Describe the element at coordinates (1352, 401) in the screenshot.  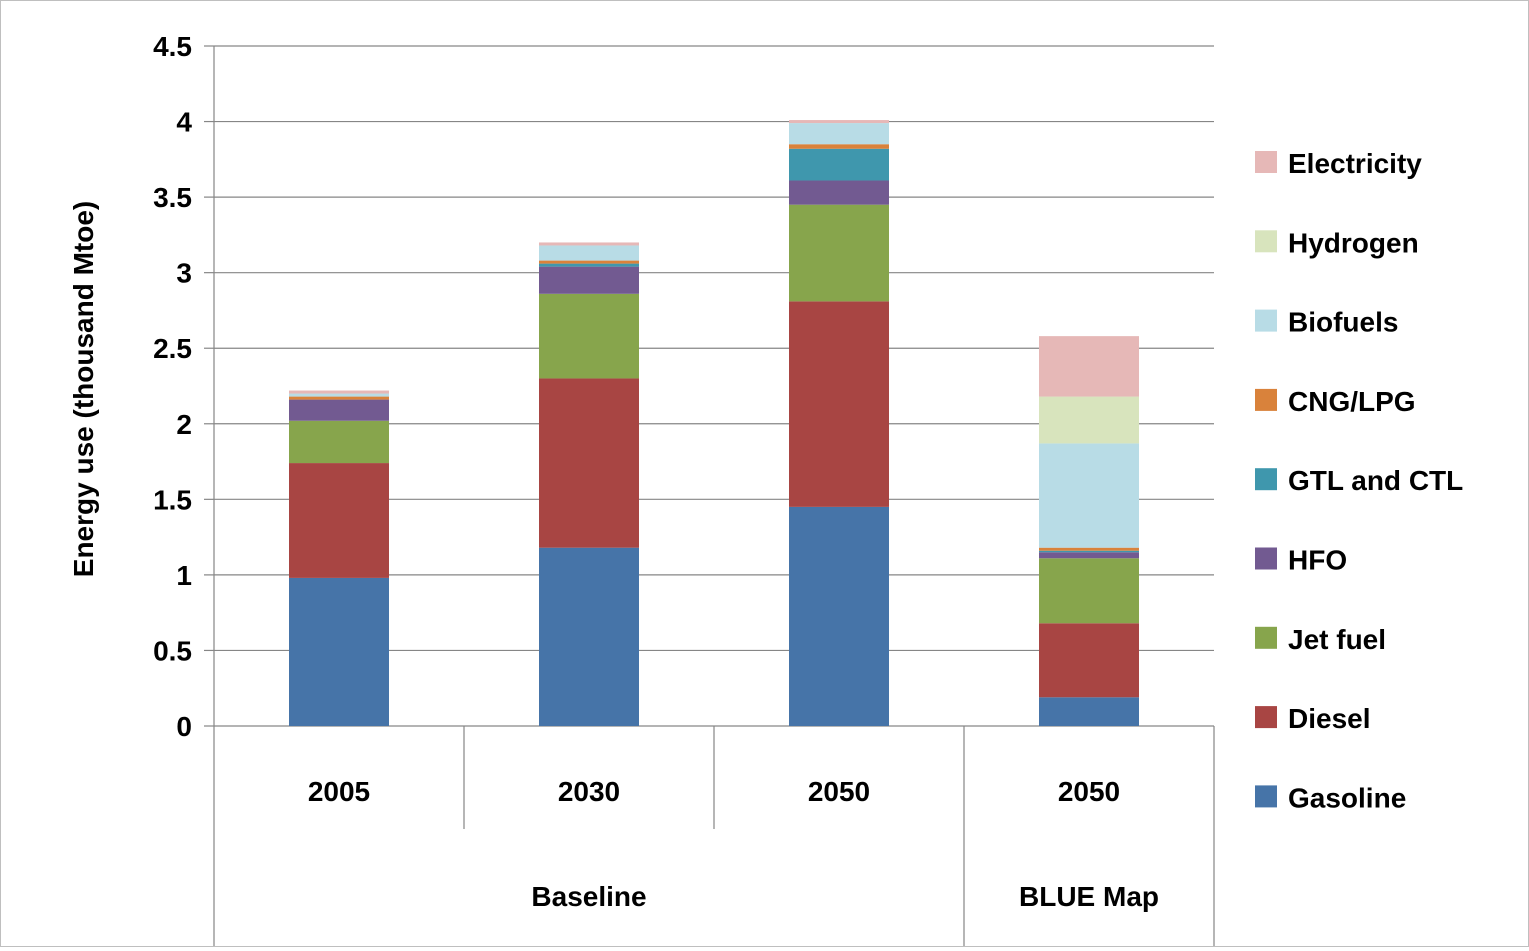
I see `legend-label: CNG/LPG` at that location.